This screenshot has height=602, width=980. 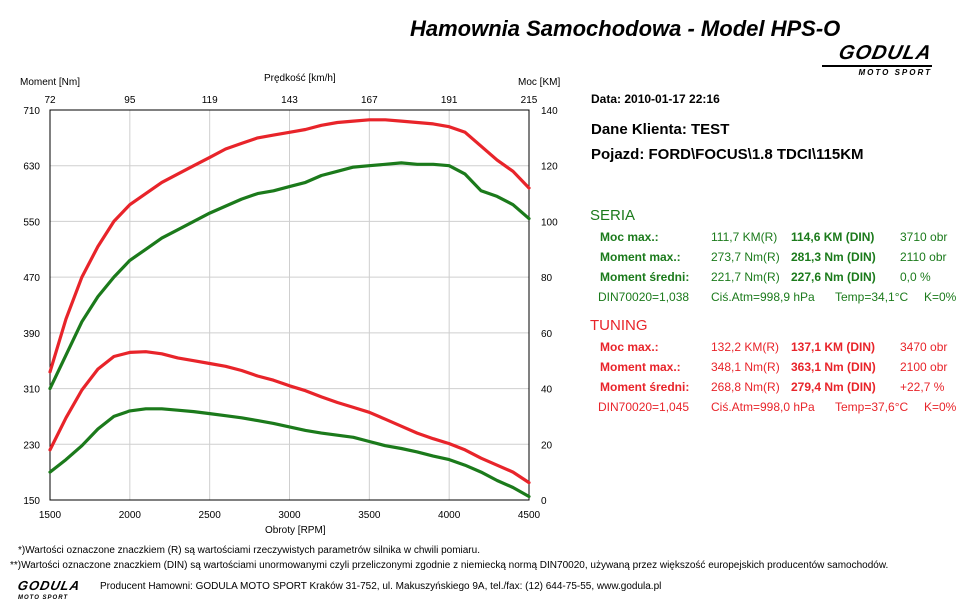 I want to click on y-right-tick-label: 60, so click(x=547, y=334).